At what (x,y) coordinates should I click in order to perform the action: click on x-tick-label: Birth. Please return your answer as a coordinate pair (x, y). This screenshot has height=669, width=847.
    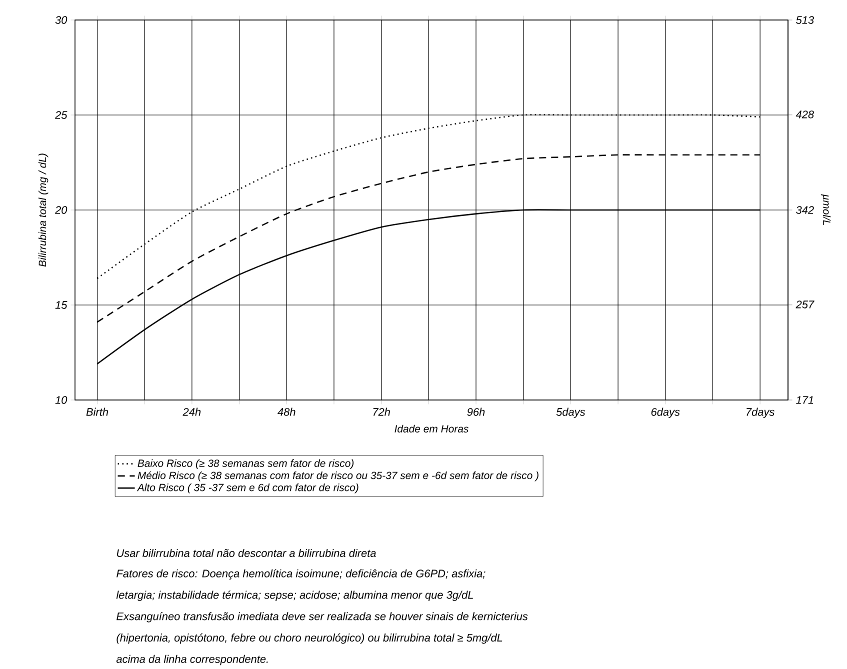
    Looking at the image, I should click on (97, 412).